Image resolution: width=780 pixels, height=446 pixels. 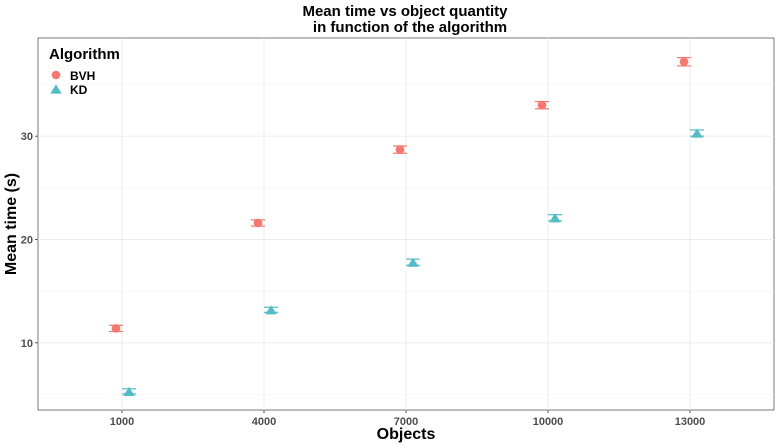 I want to click on legend-key-kd, so click(x=56, y=89).